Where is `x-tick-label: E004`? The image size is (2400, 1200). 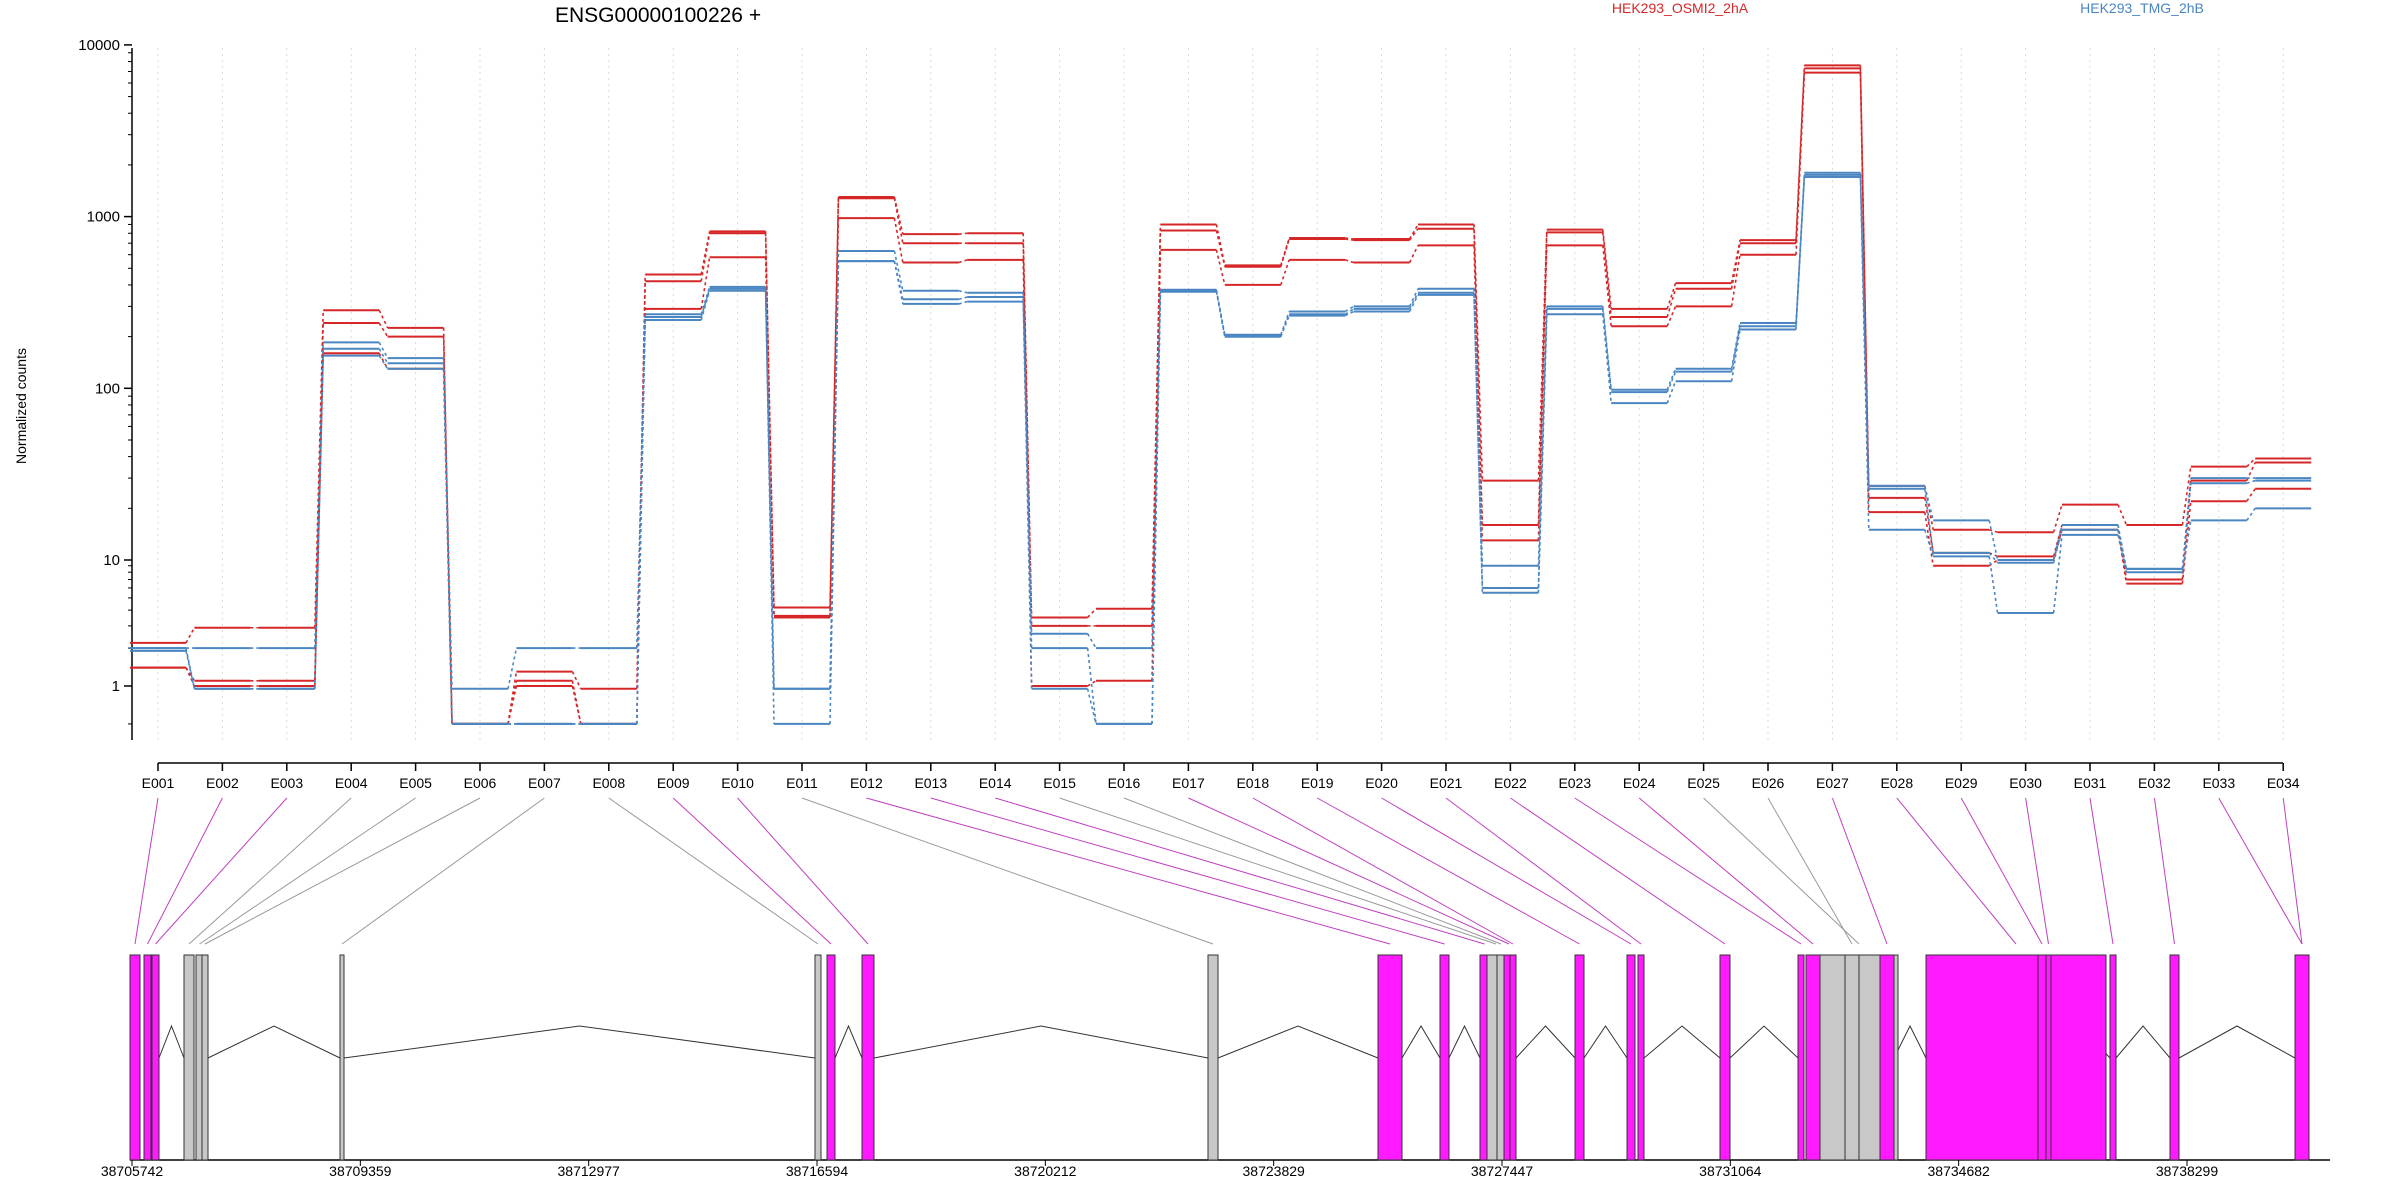
x-tick-label: E004 is located at coordinates (351, 783).